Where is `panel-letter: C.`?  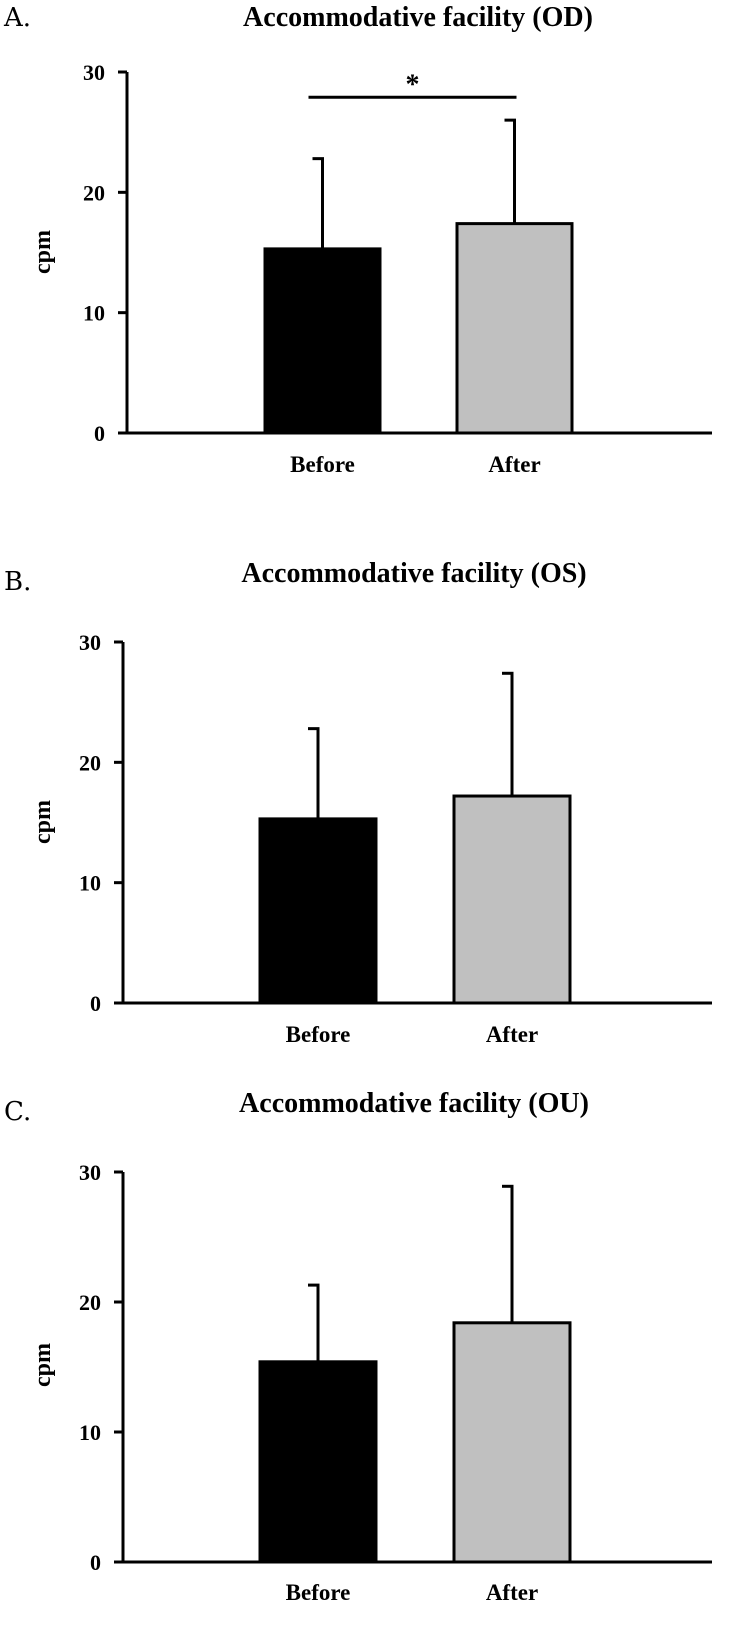 panel-letter: C. is located at coordinates (17, 1112).